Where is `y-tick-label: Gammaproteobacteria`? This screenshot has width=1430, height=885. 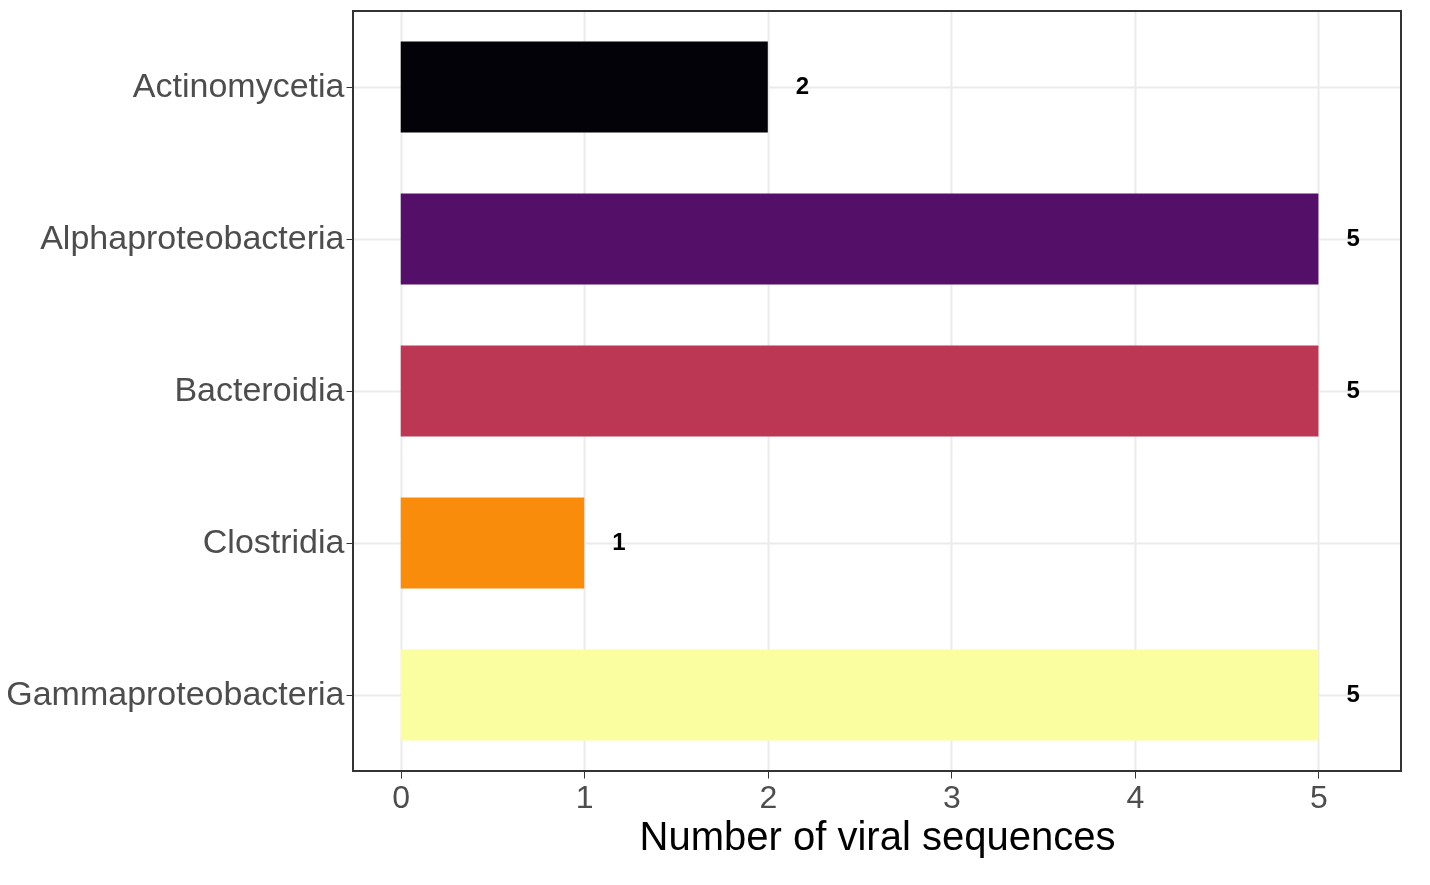 y-tick-label: Gammaproteobacteria is located at coordinates (175, 693).